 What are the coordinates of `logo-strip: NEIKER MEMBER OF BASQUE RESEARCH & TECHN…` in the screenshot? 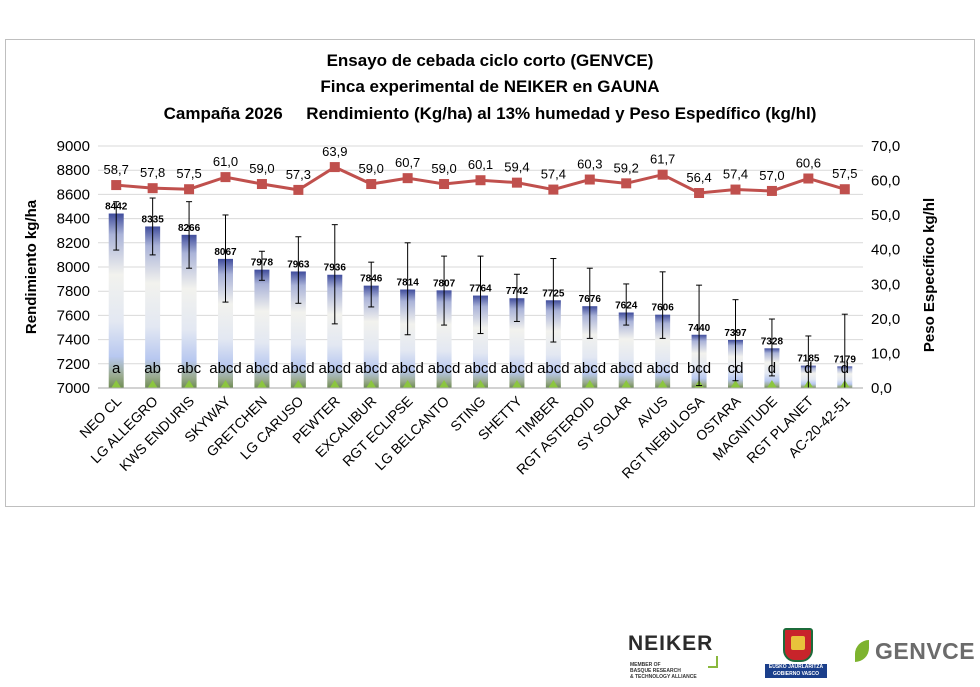 It's located at (490, 653).